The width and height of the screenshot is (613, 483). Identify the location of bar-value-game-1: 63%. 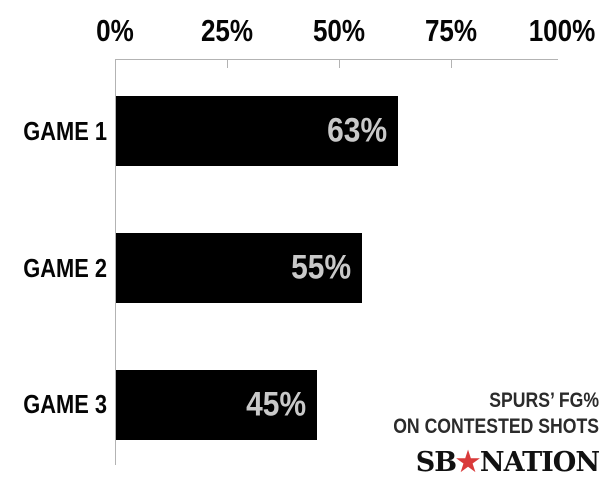
(356, 130).